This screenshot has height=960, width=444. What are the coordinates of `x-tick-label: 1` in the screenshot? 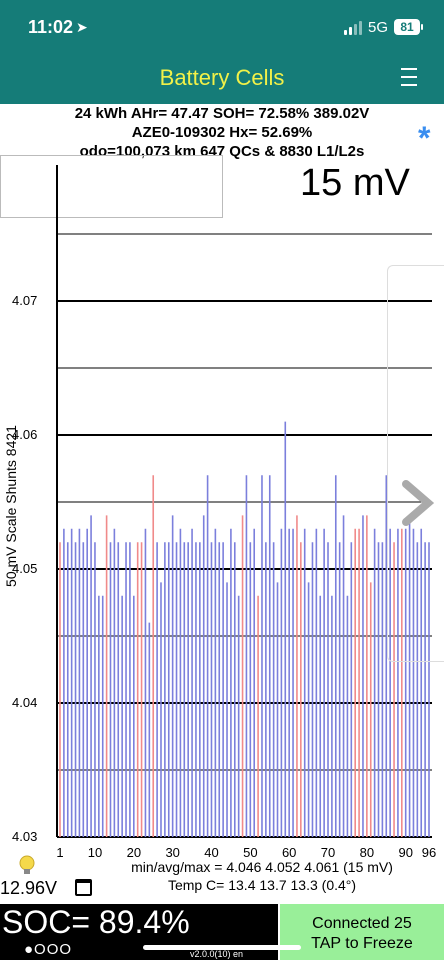 It's located at (60, 852).